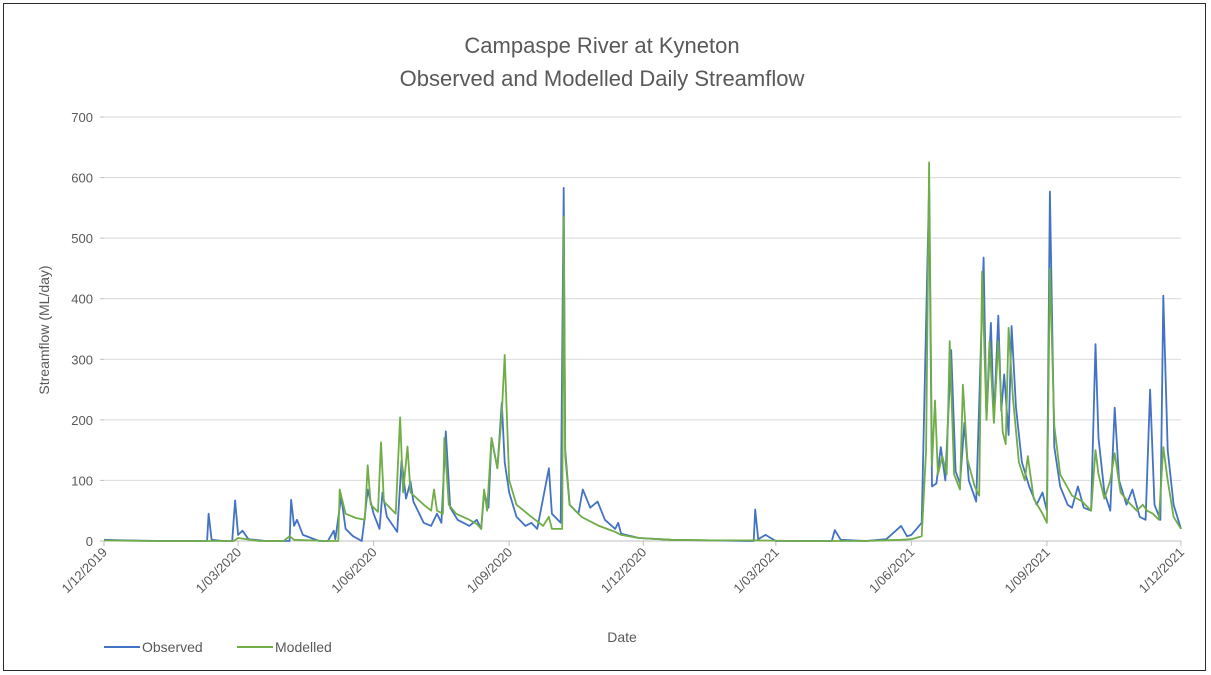  What do you see at coordinates (82, 299) in the screenshot?
I see `y-tick-label-400: 400` at bounding box center [82, 299].